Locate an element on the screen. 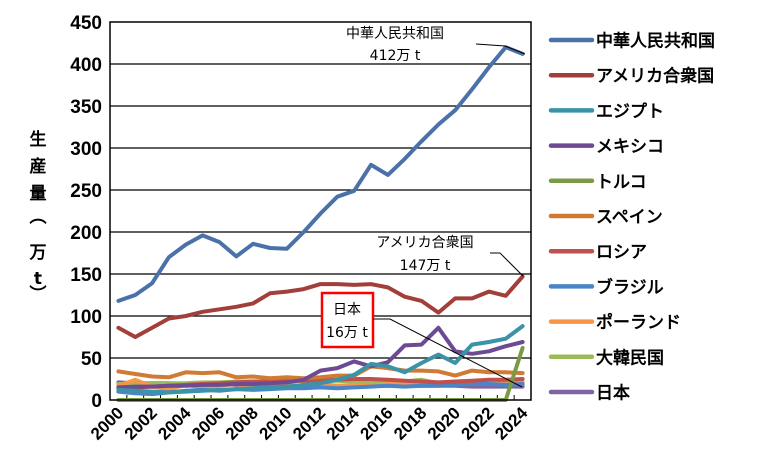 This screenshot has width=778, height=475. legend-label: トルコ is located at coordinates (621, 182).